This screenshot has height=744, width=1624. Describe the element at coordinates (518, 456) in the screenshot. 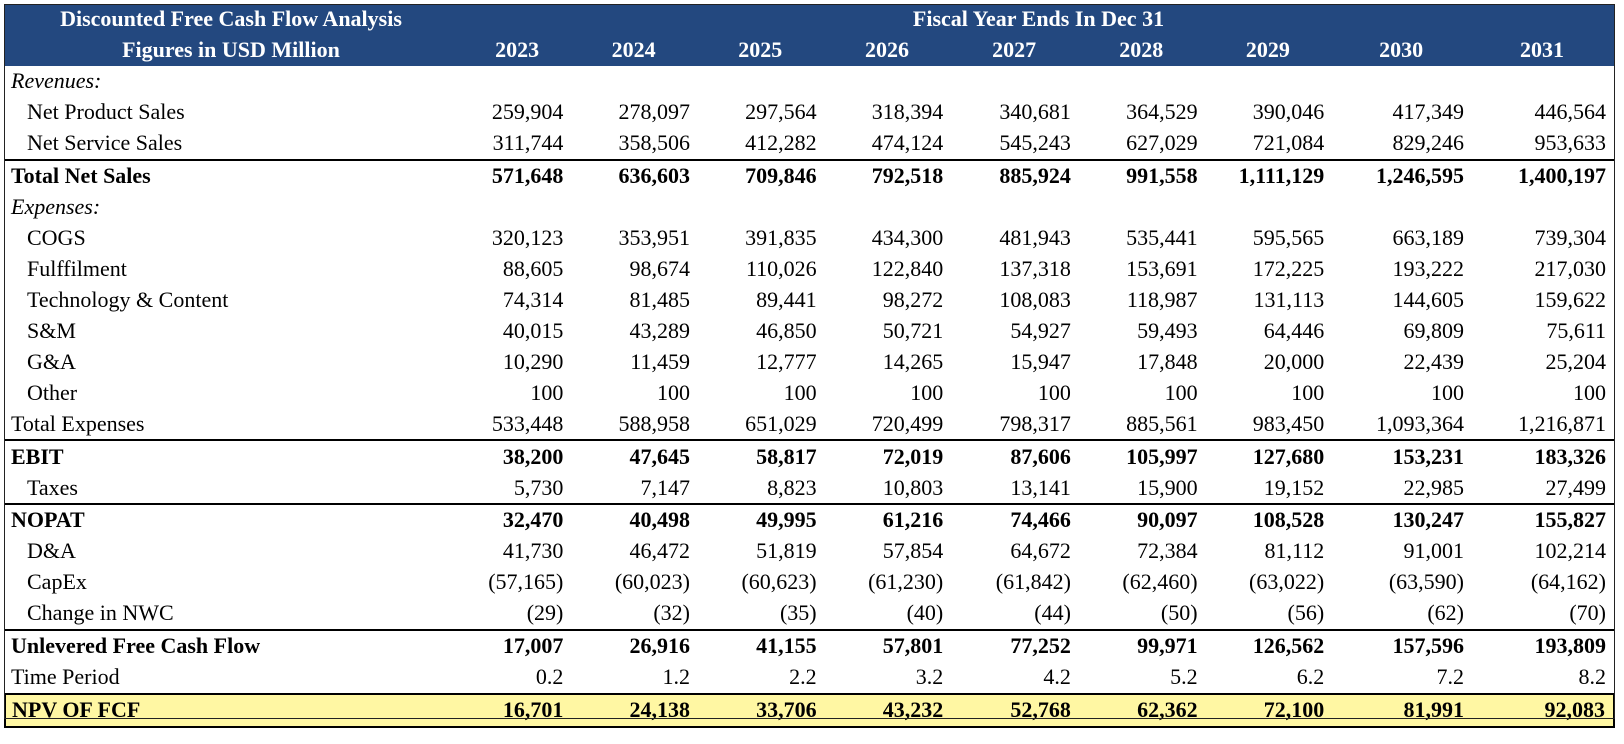

I see `value-cell: 38,200` at that location.